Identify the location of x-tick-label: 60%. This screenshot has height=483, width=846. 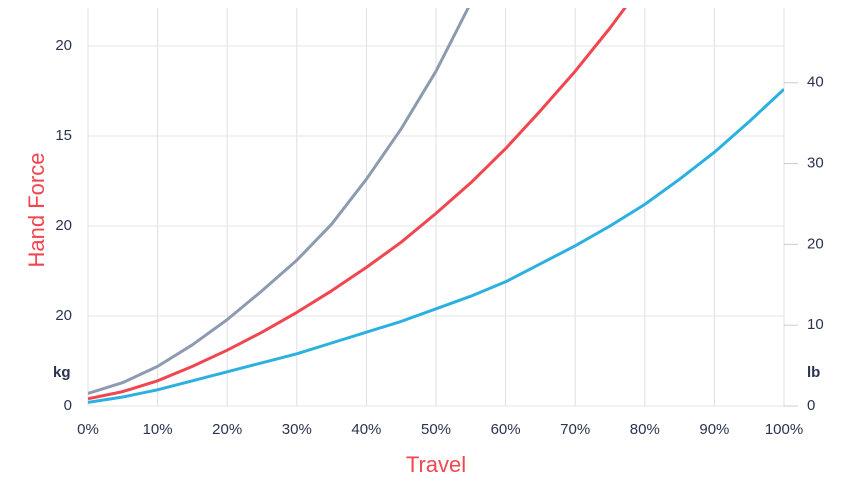
(506, 429).